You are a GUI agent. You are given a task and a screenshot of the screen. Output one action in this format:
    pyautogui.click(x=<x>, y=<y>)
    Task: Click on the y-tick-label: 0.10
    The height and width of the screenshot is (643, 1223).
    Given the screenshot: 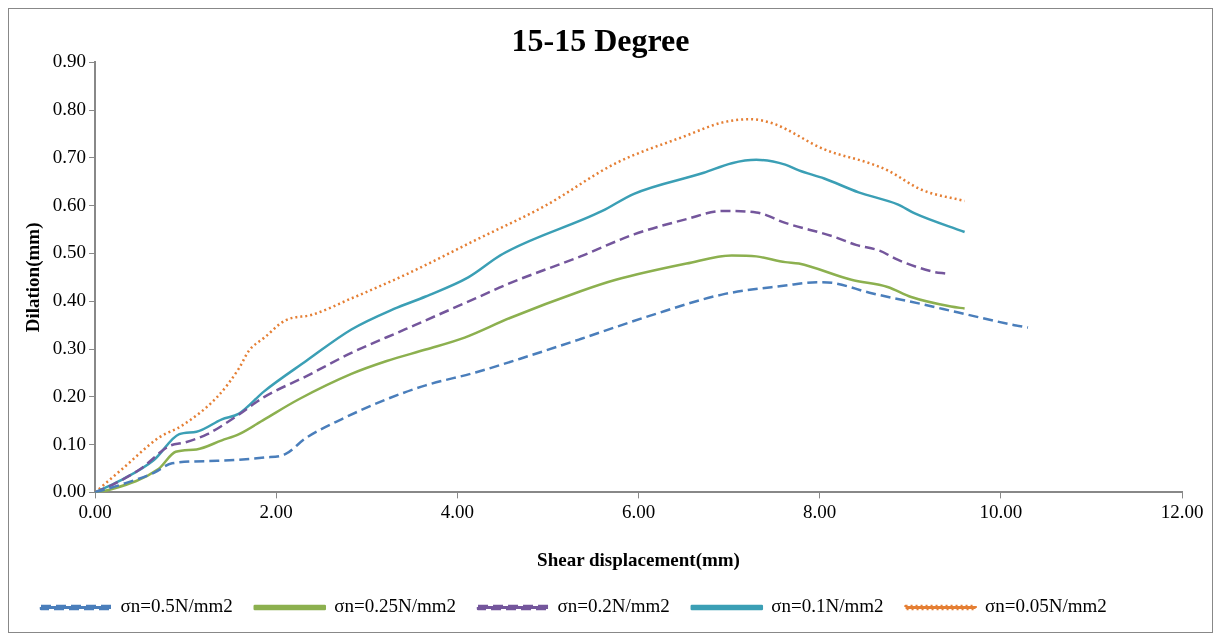 What is the action you would take?
    pyautogui.click(x=69, y=443)
    